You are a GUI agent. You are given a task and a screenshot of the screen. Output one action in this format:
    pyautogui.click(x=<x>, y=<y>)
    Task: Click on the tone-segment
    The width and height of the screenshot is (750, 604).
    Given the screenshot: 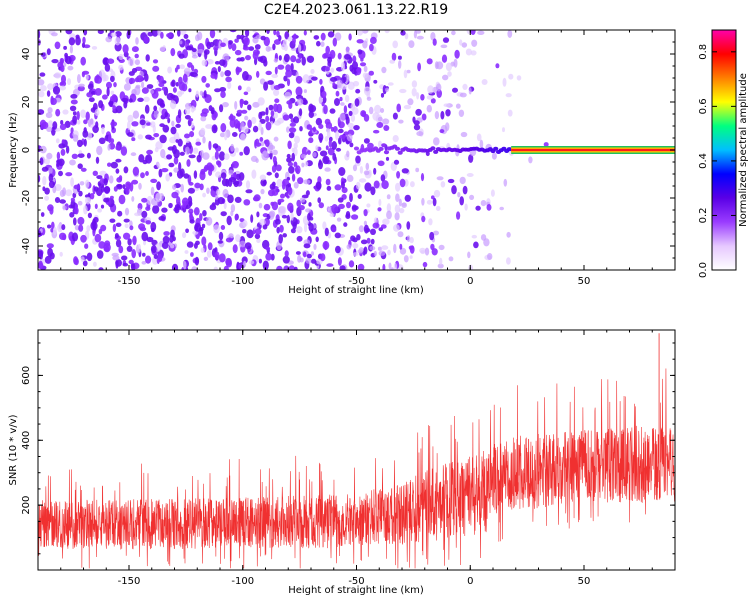 What is the action you would take?
    pyautogui.click(x=496, y=148)
    